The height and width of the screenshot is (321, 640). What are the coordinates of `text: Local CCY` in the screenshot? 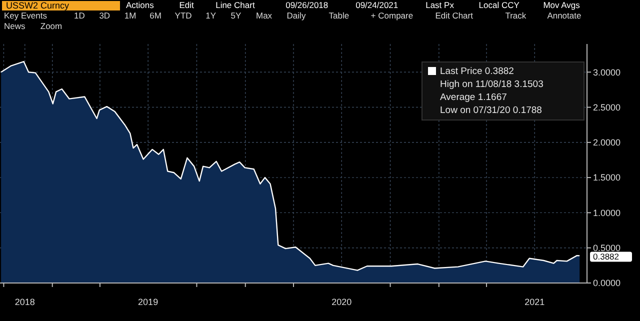 It's located at (499, 5).